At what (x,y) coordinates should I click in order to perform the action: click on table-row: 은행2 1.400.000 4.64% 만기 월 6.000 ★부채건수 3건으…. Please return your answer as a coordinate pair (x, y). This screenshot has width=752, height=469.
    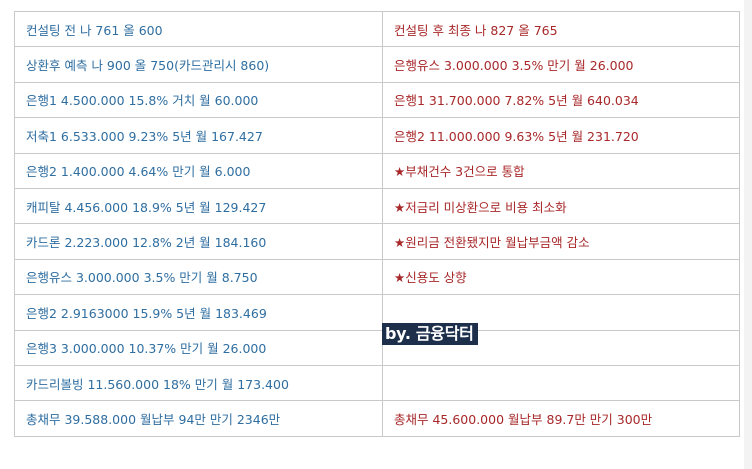
    Looking at the image, I should click on (377, 170).